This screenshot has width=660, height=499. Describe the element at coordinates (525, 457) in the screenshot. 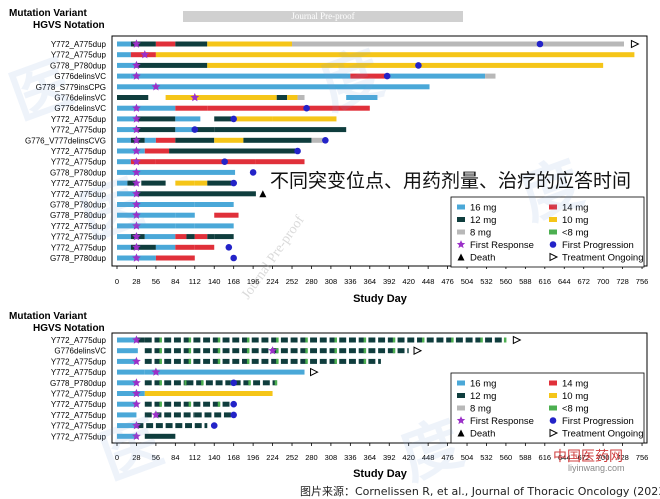

I see `x-tick-label: 588` at that location.